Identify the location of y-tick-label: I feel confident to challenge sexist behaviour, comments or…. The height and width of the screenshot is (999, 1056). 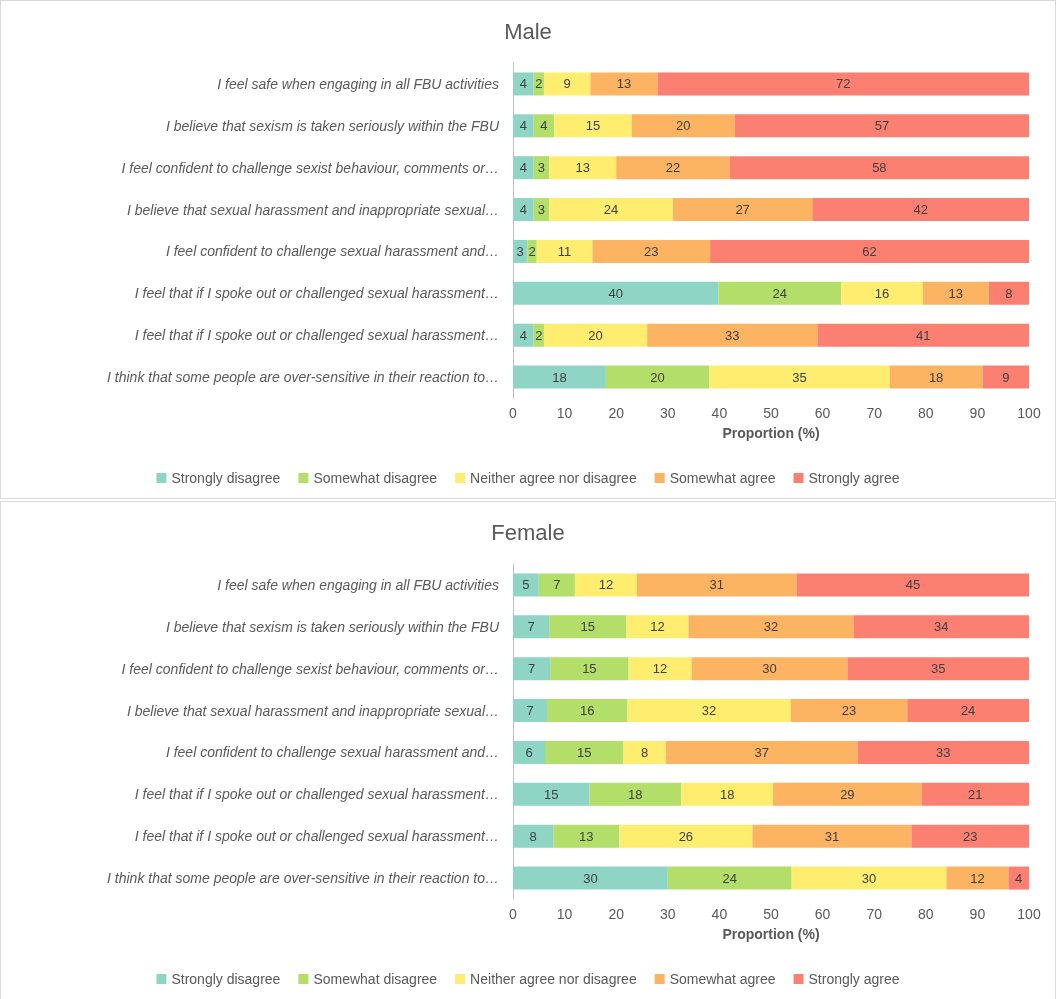
(310, 167).